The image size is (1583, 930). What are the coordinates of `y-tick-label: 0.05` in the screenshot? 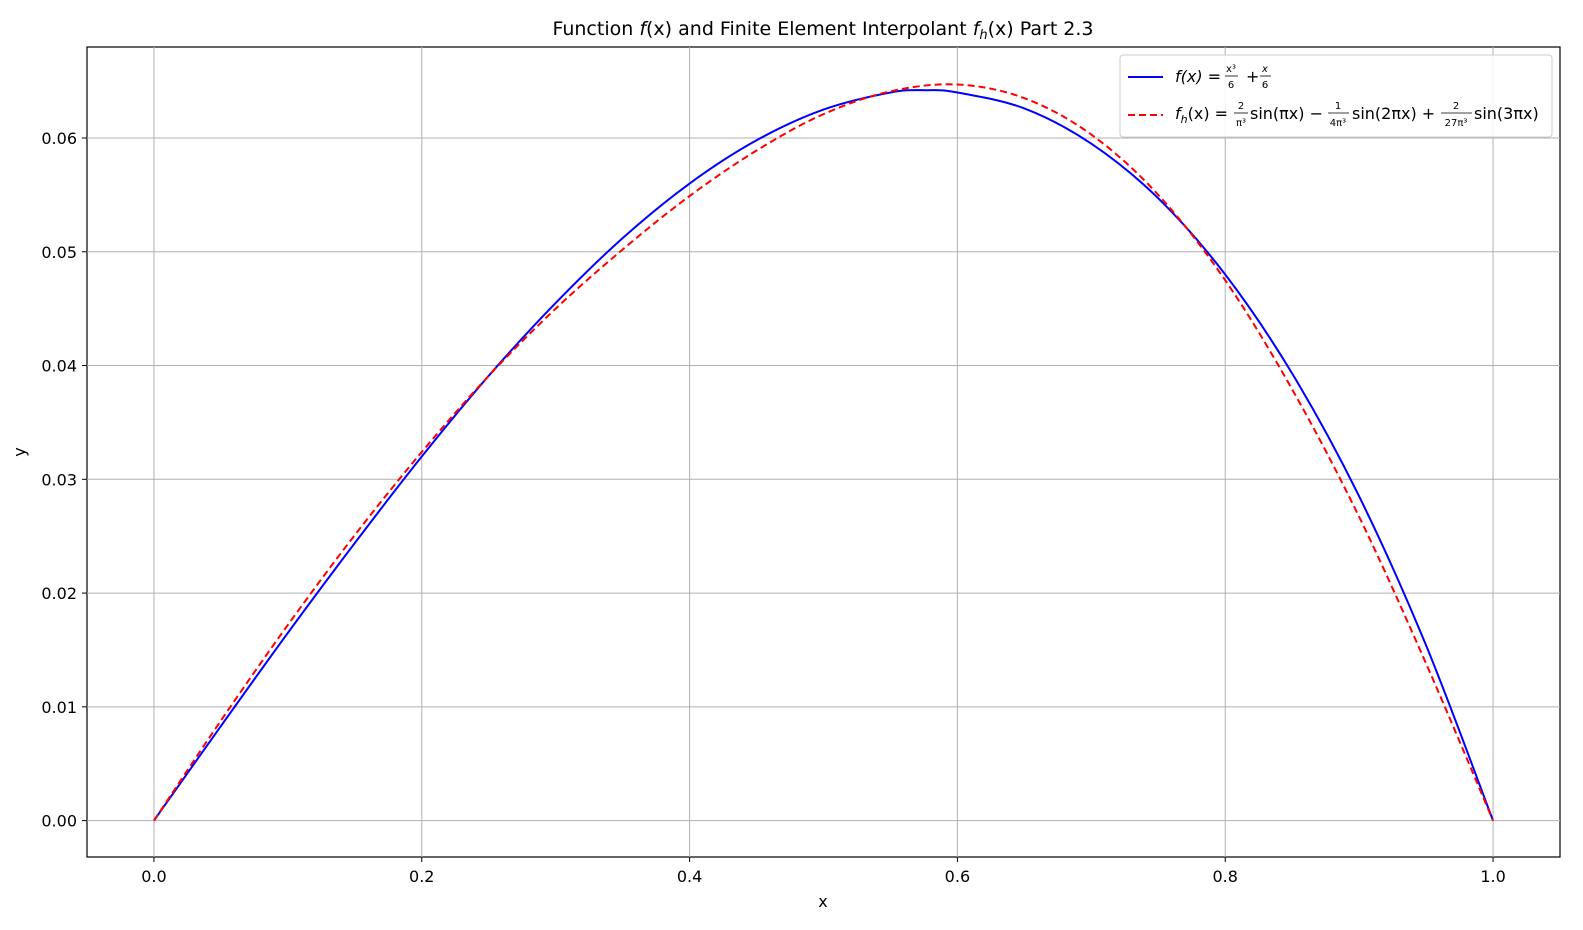 It's located at (59, 252).